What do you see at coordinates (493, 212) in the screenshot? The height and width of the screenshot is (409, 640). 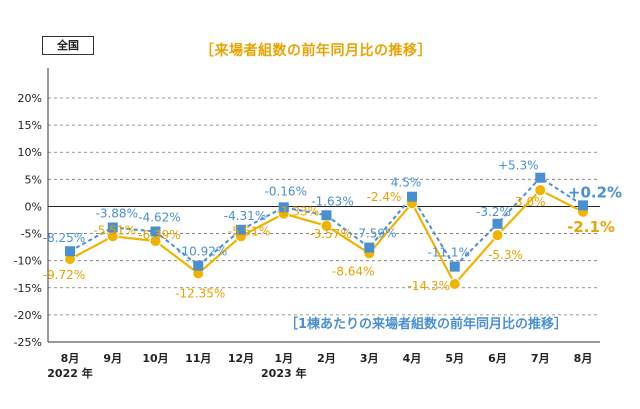 I see `data-label-per-building: -3.2%` at bounding box center [493, 212].